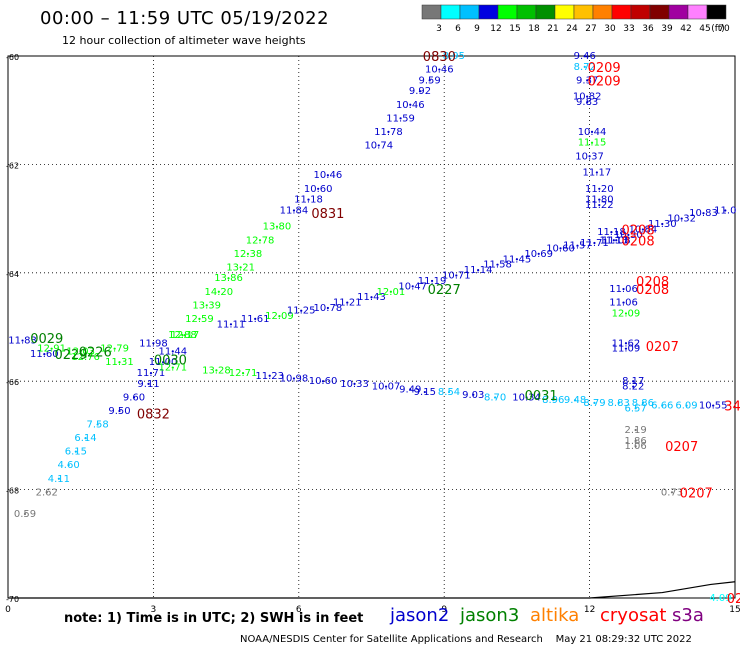  What do you see at coordinates (85, 357) in the screenshot?
I see `wave-height-label: 12.76` at bounding box center [85, 357].